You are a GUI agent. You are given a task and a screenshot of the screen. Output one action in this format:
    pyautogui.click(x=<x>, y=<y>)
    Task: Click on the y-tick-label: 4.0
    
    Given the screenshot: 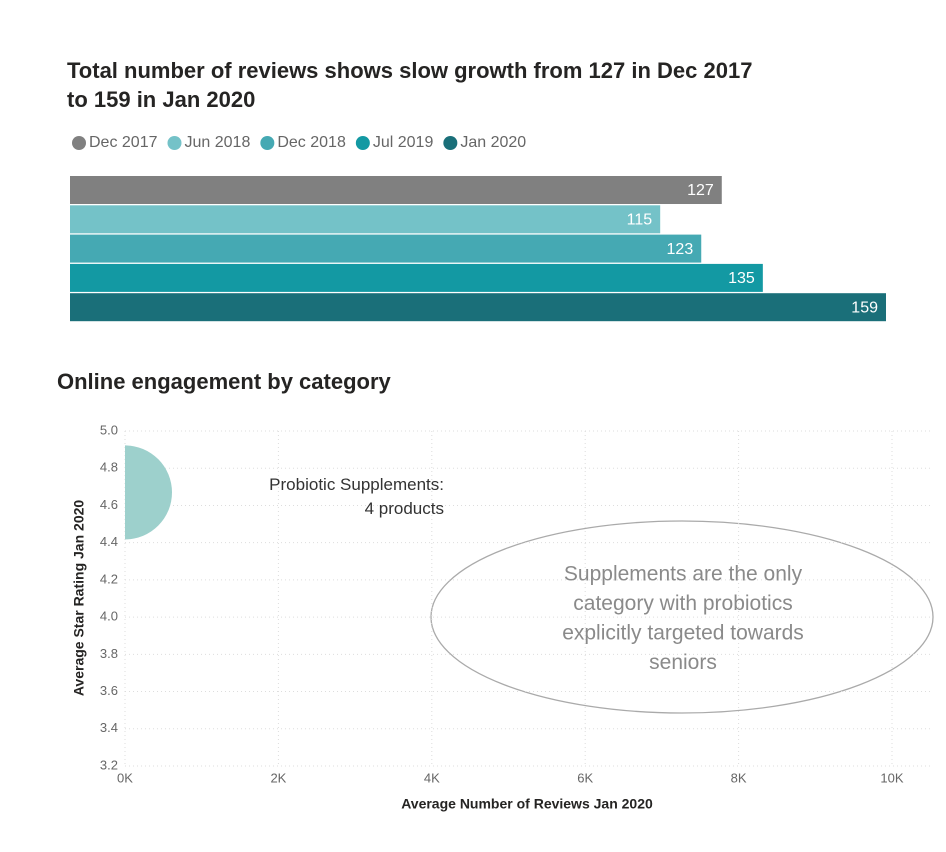 What is the action you would take?
    pyautogui.click(x=109, y=616)
    